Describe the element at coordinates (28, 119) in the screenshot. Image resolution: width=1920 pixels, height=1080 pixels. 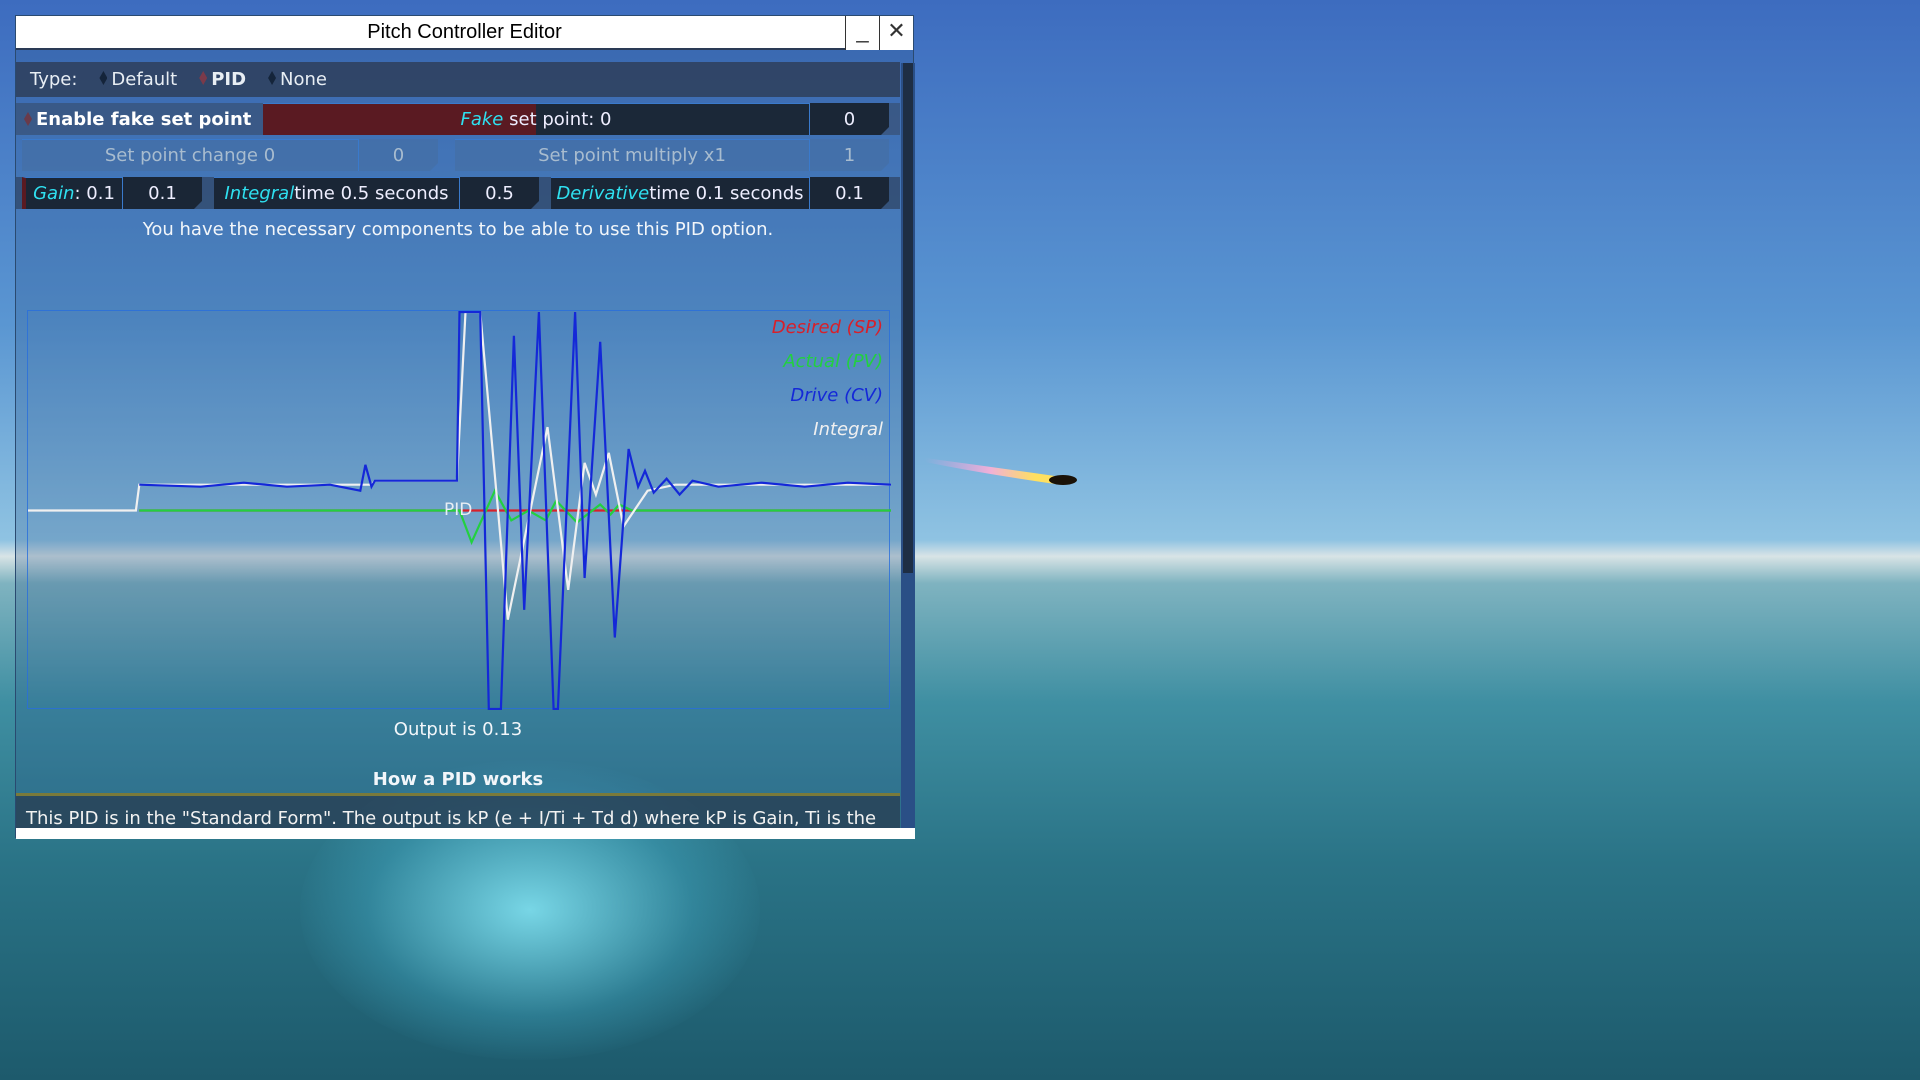
I see `toggle-icon` at that location.